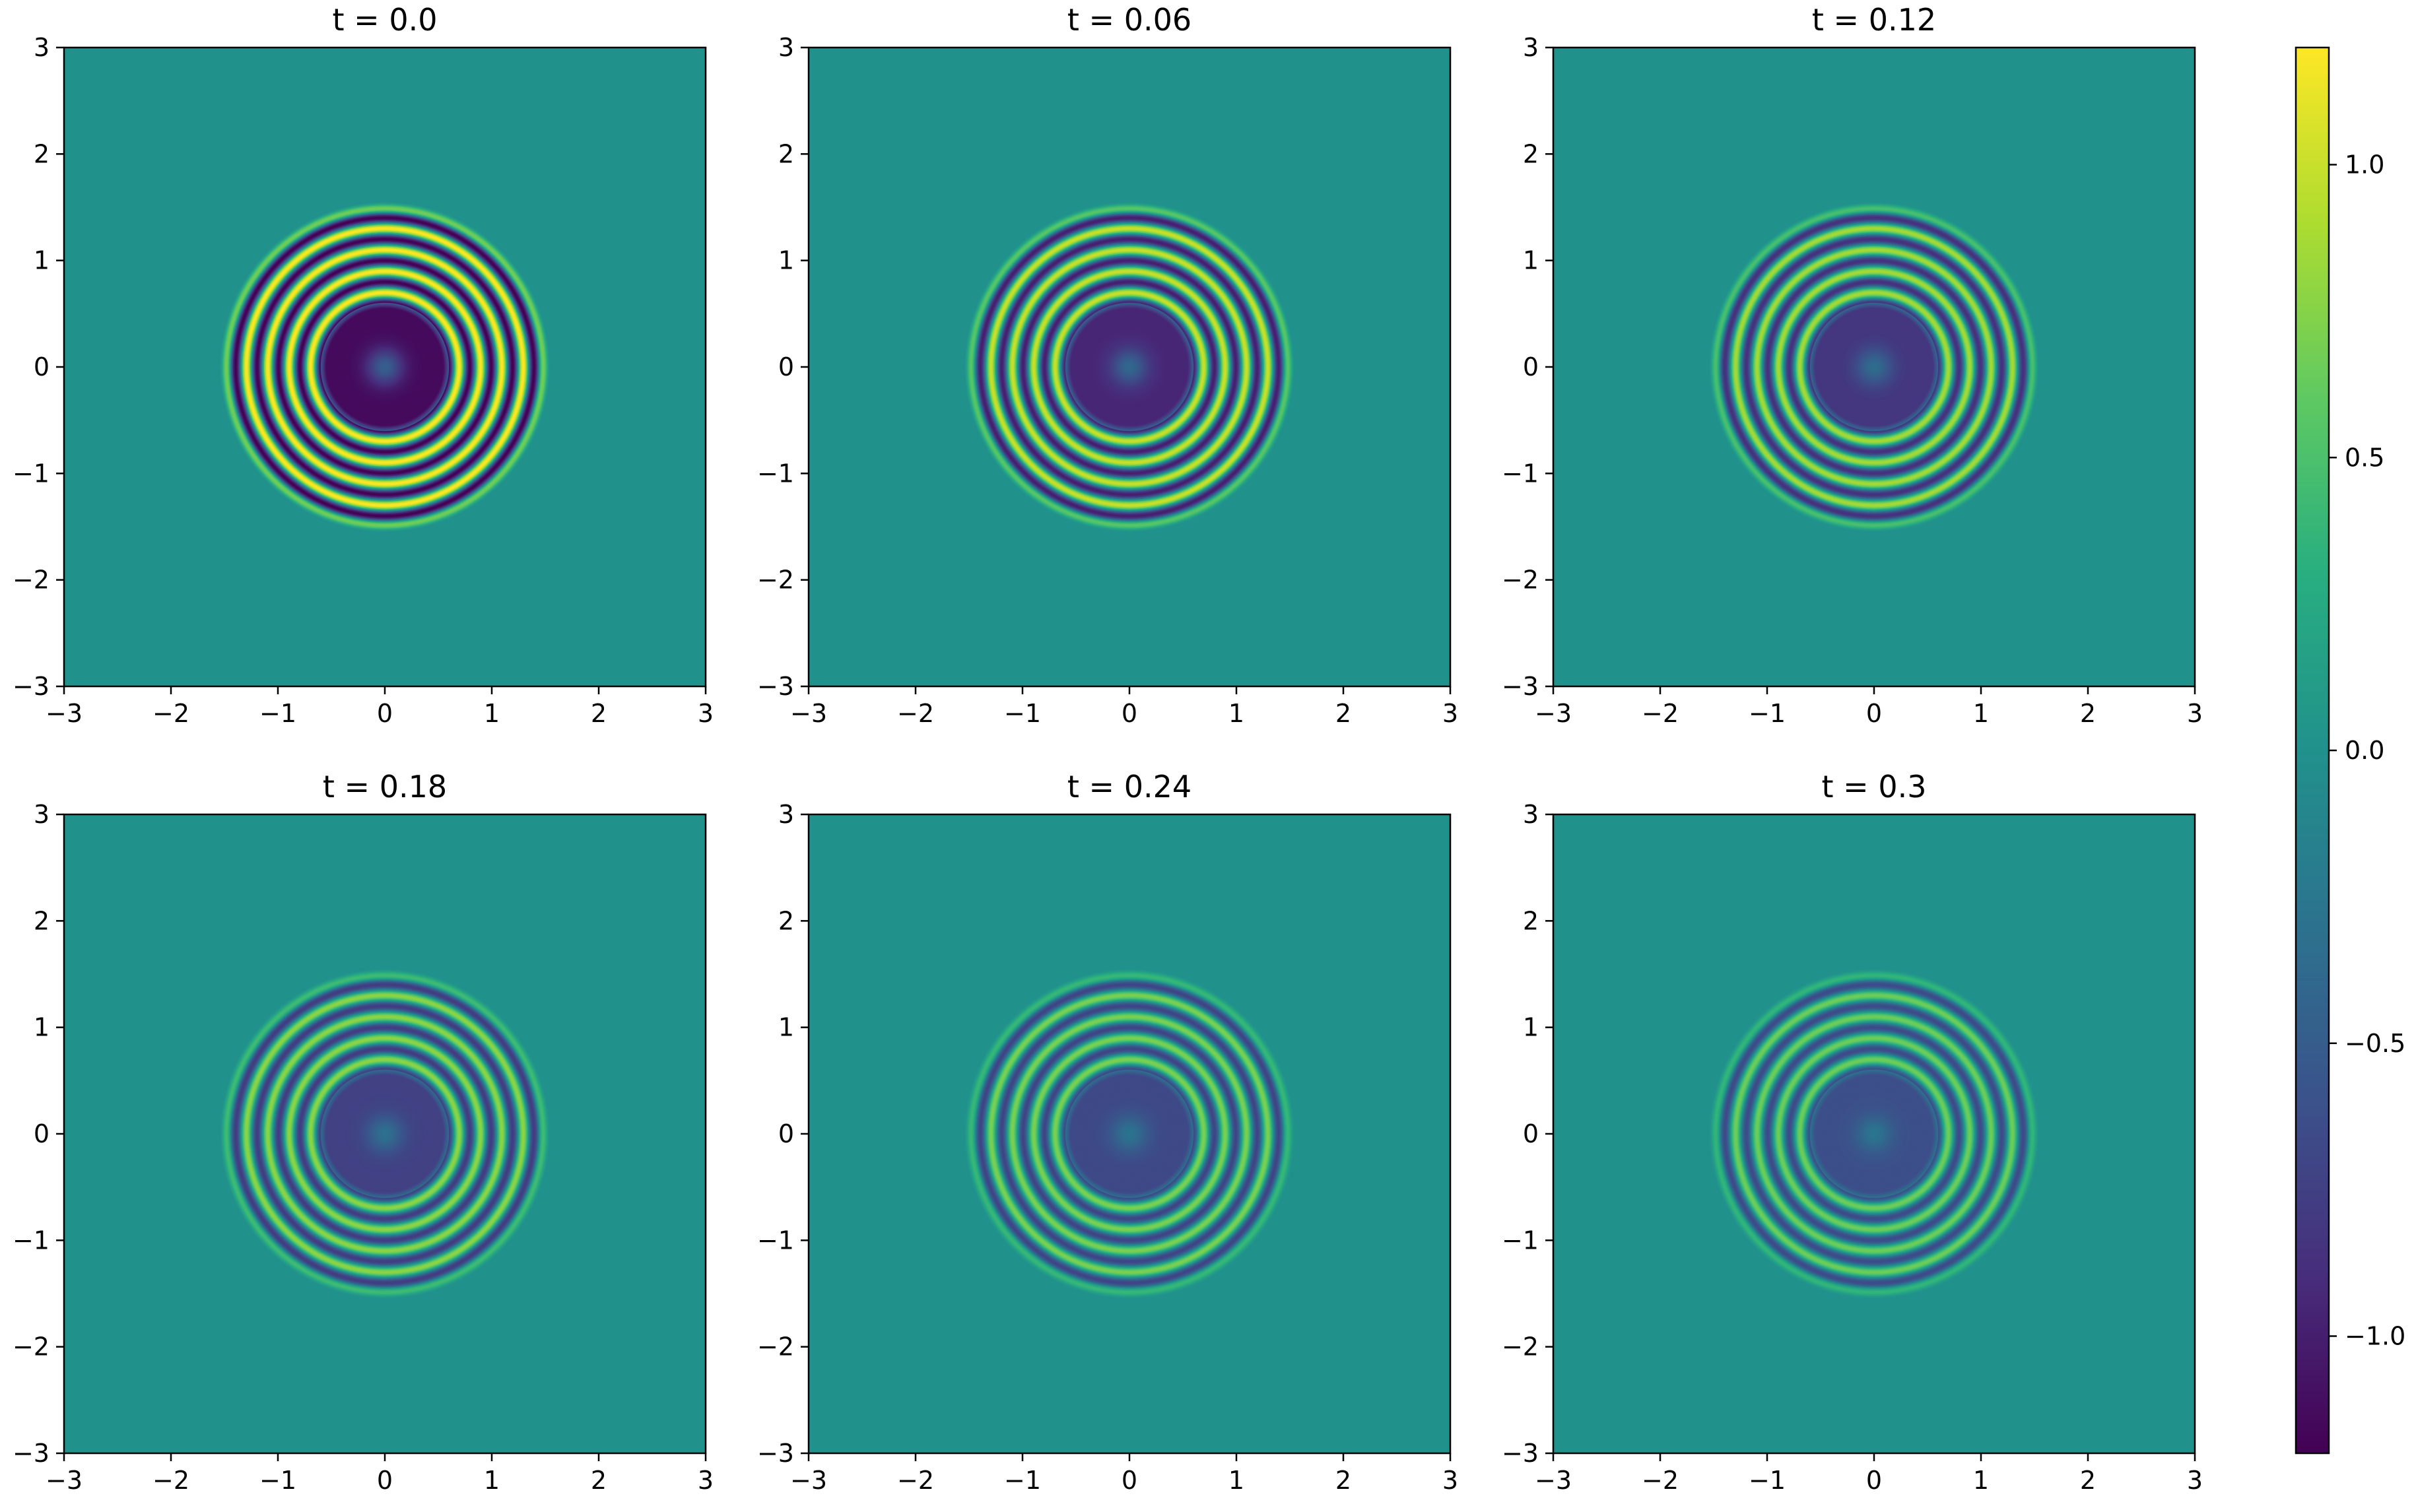 Image resolution: width=2416 pixels, height=1512 pixels. Describe the element at coordinates (2375, 1336) in the screenshot. I see `colorbar-tick-label: −1.0` at that location.